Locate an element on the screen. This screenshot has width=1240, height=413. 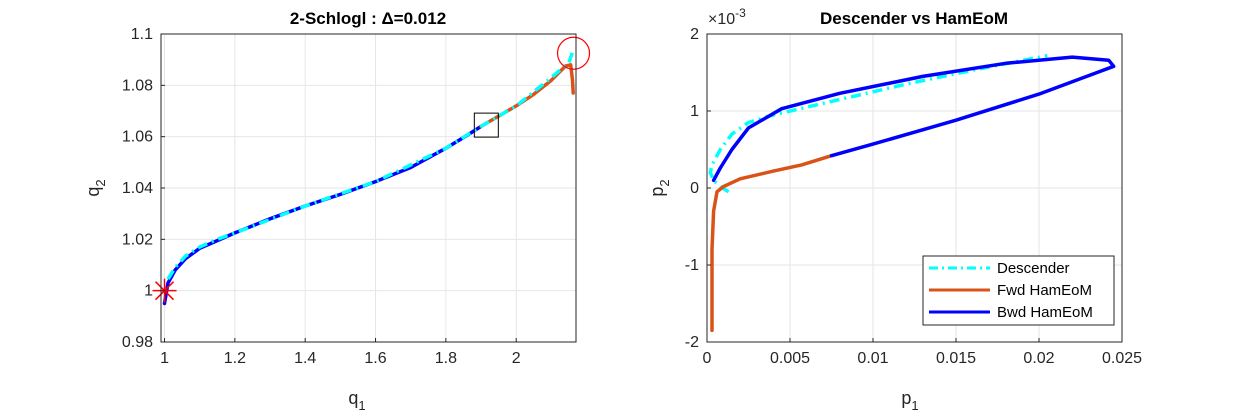
x-tick-label: 0.005 is located at coordinates (790, 358).